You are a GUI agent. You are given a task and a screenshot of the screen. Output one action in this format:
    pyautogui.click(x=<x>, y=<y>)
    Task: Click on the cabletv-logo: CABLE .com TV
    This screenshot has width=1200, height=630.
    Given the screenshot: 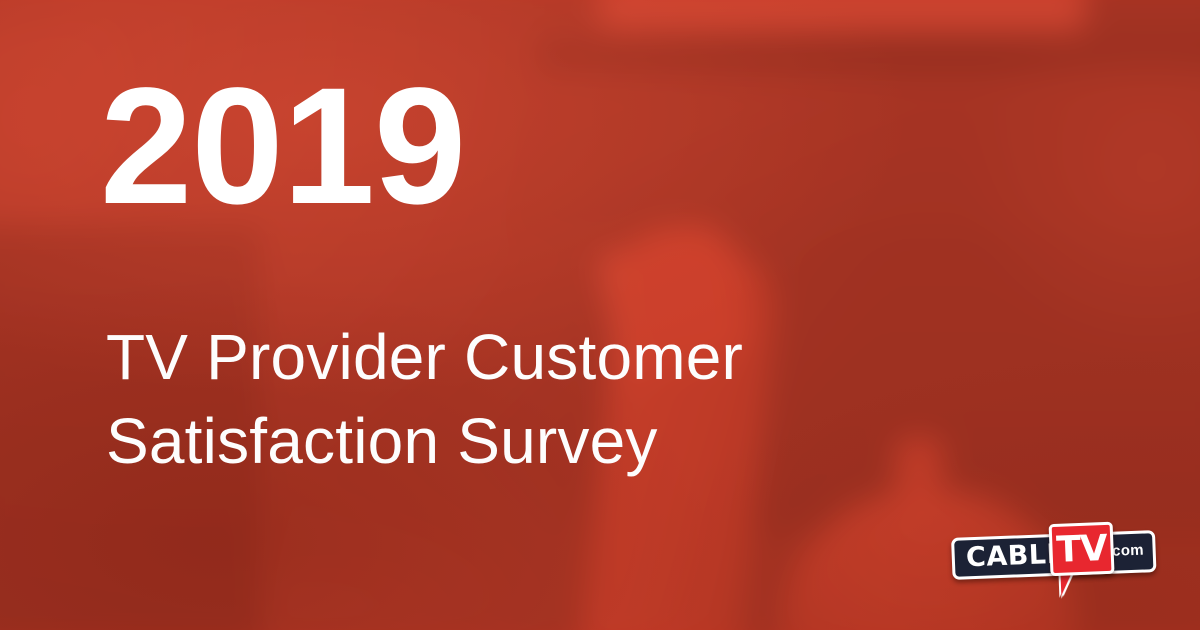 What is the action you would take?
    pyautogui.click(x=1054, y=561)
    